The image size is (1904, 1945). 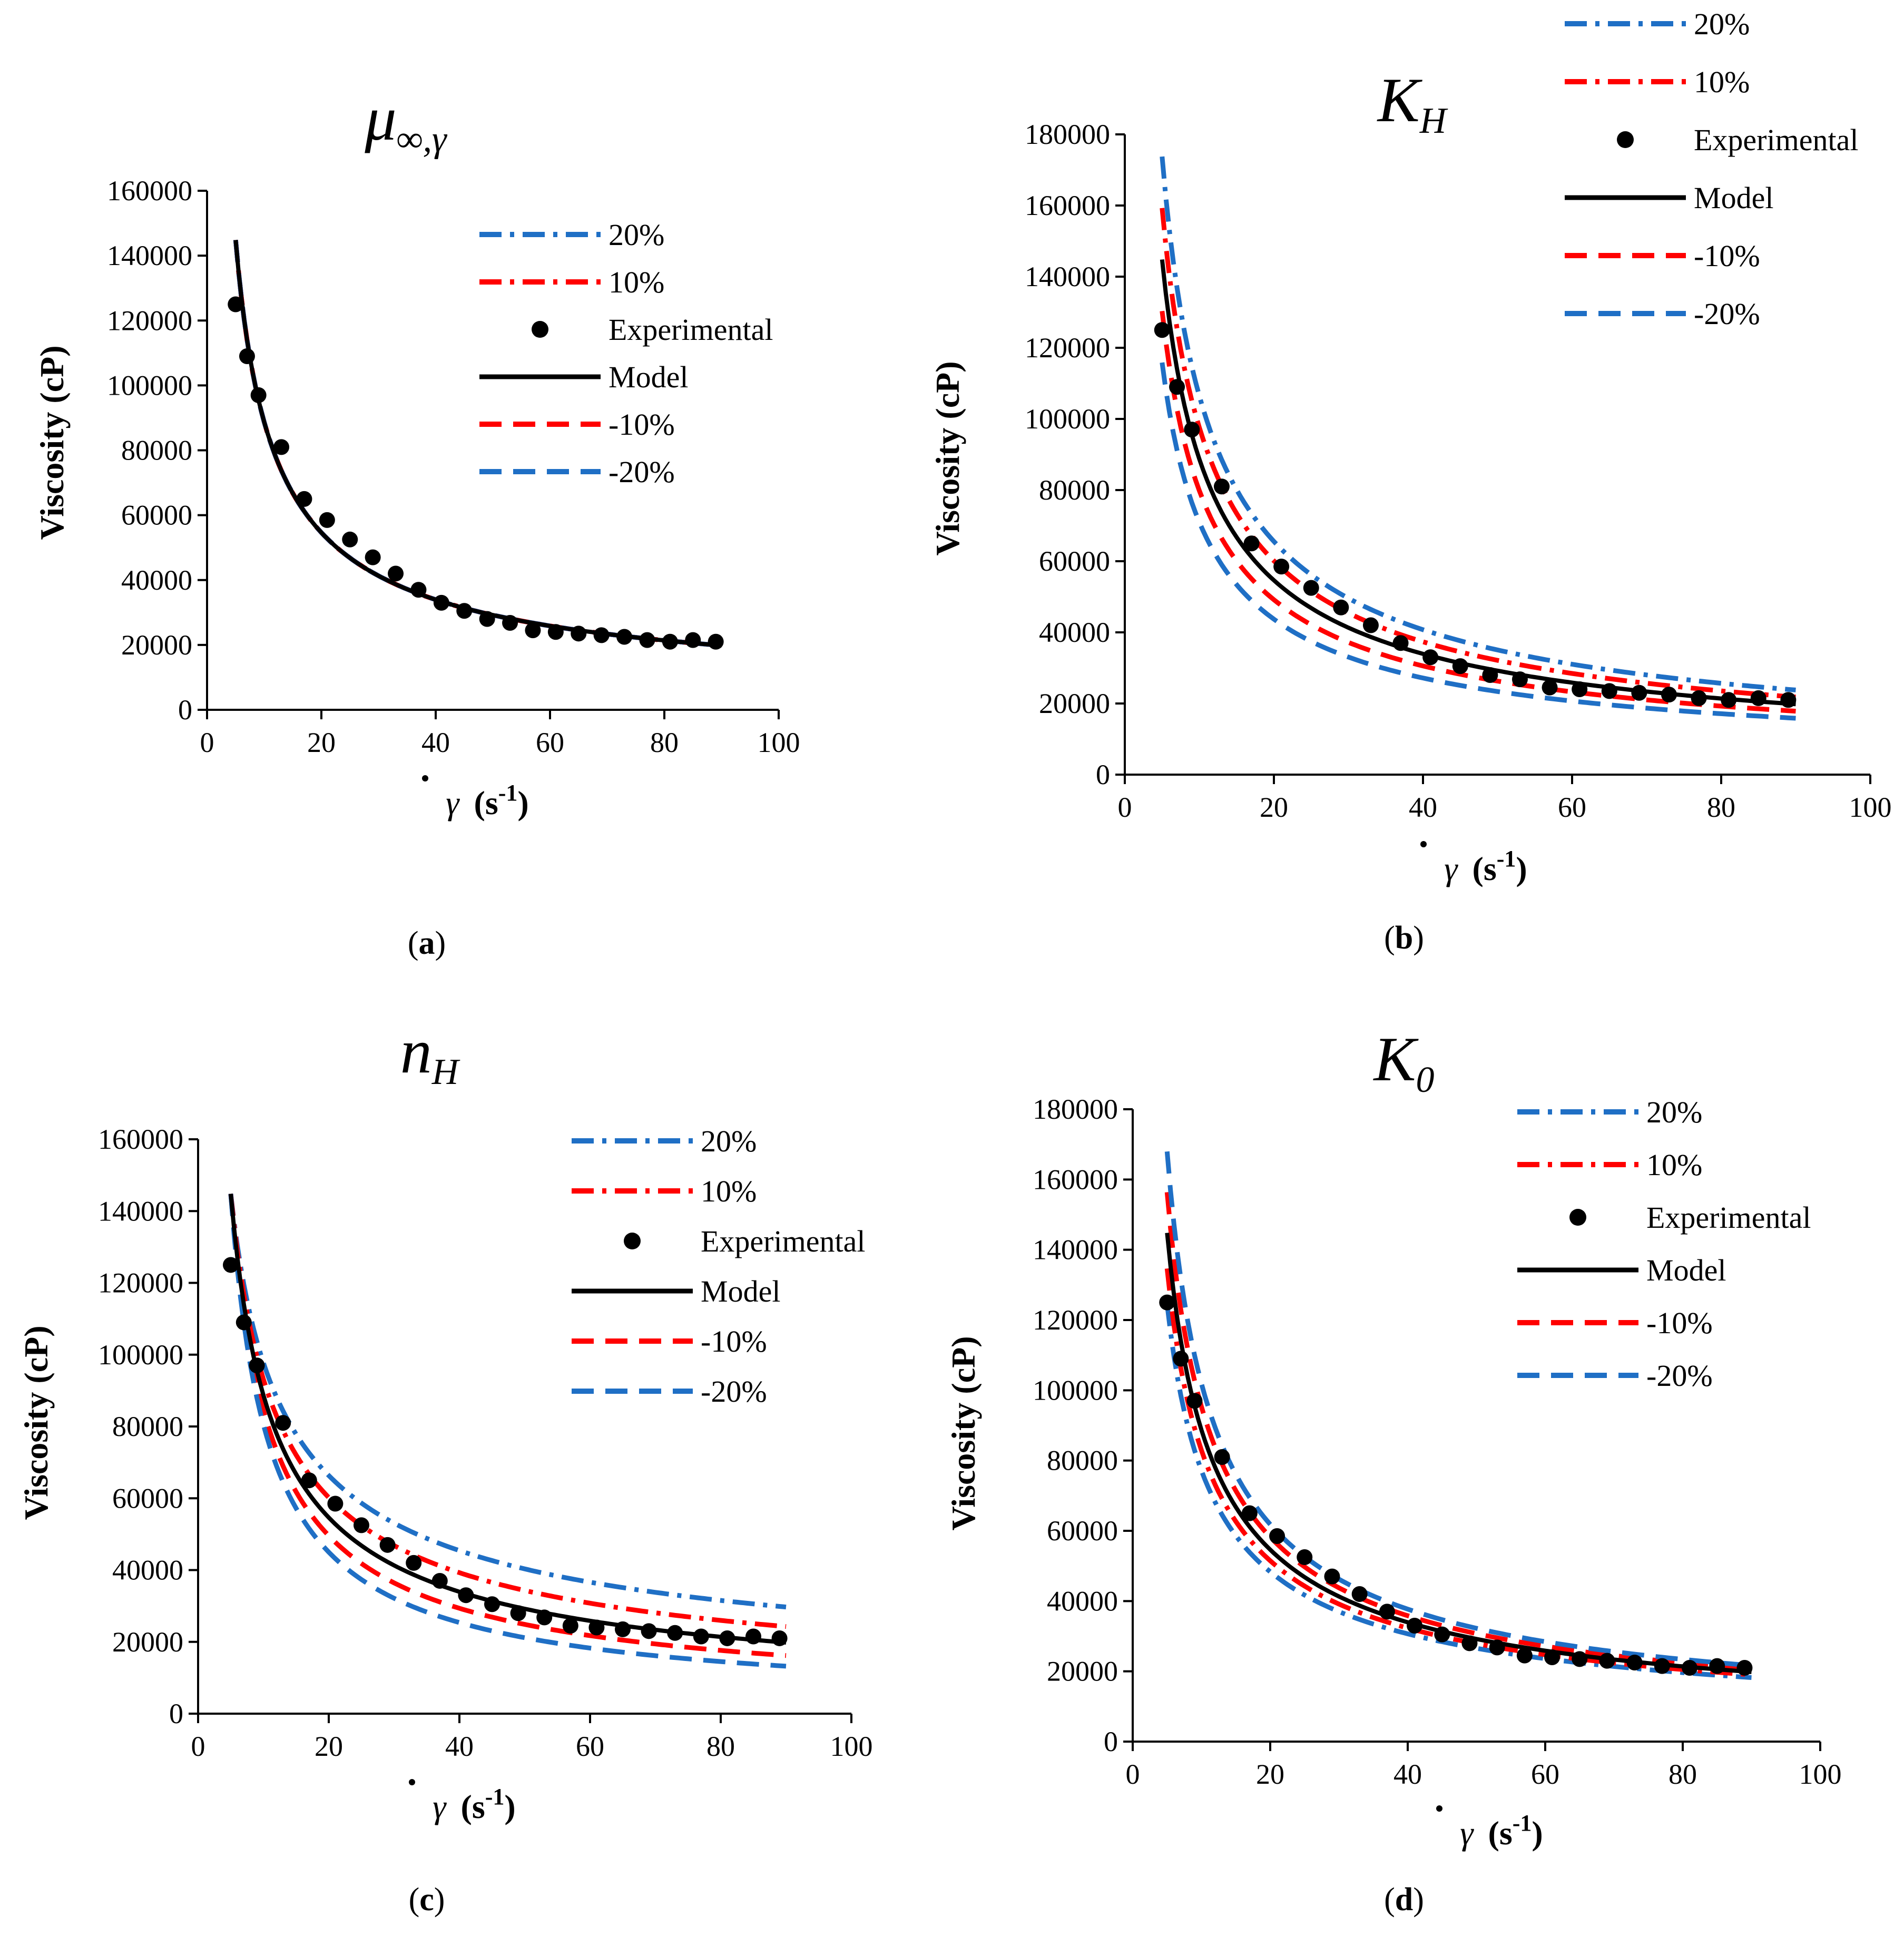 What do you see at coordinates (427, 943) in the screenshot?
I see `panel-label: (a)` at bounding box center [427, 943].